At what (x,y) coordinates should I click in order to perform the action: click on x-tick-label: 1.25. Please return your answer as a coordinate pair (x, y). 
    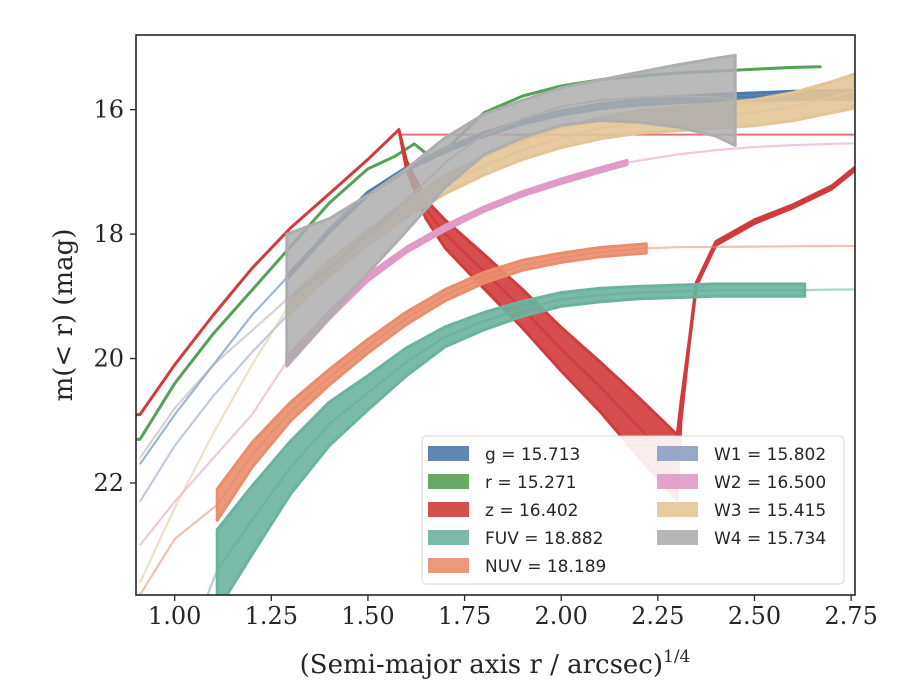
    Looking at the image, I should click on (271, 616).